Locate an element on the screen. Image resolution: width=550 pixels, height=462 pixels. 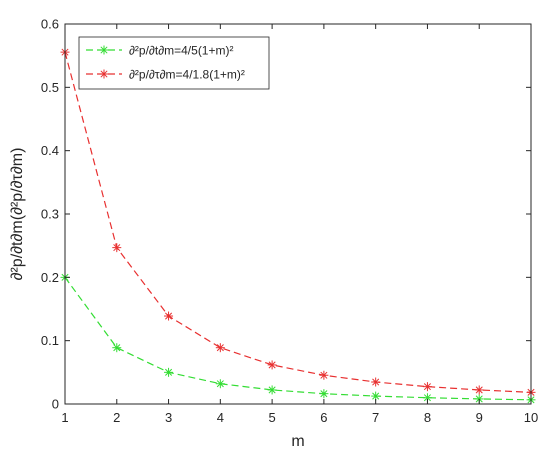
legend-box is located at coordinates (174, 63).